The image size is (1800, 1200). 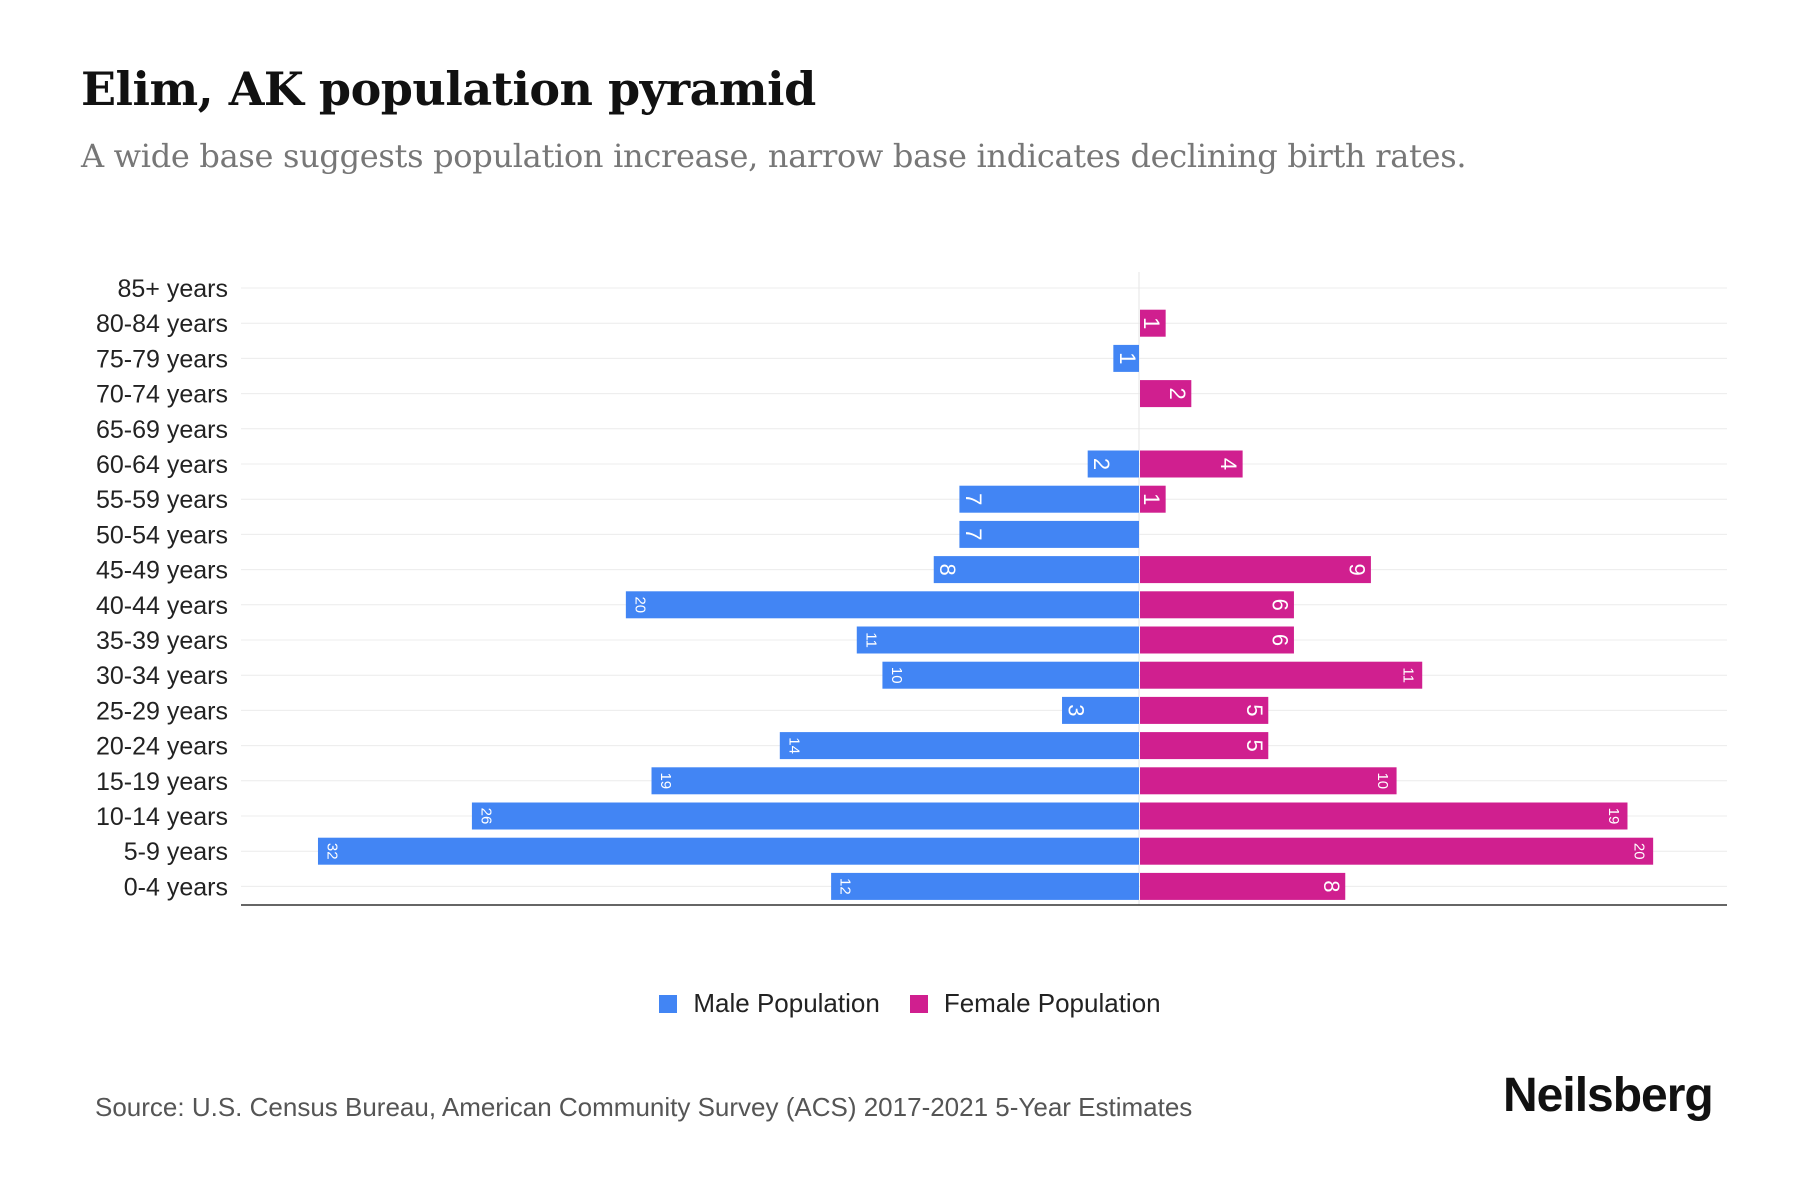 I want to click on y-tick-label: 35-39 years, so click(x=162, y=641).